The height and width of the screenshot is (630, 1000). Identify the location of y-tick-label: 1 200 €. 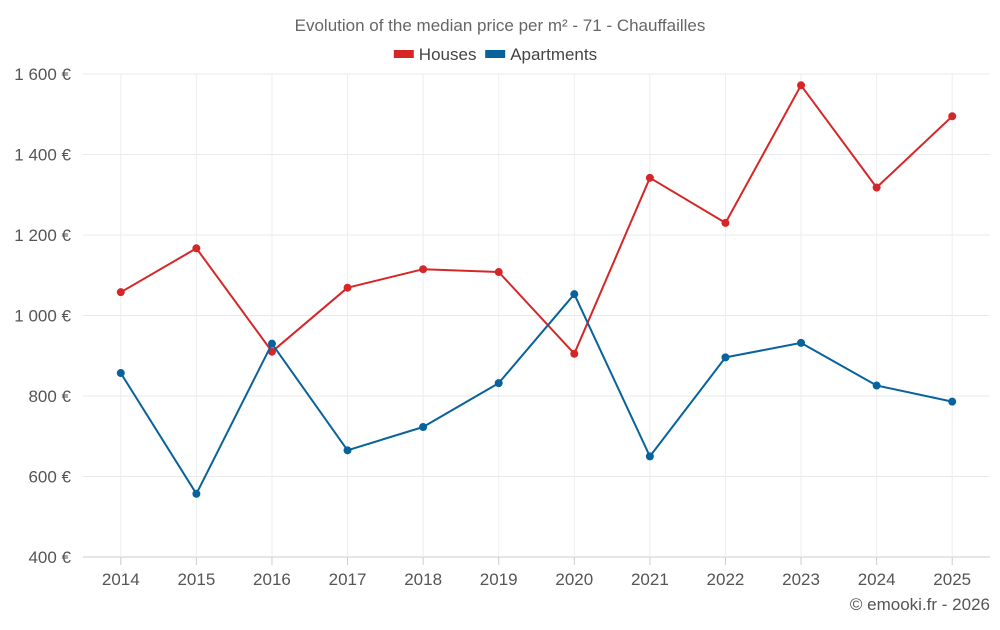
(42, 235).